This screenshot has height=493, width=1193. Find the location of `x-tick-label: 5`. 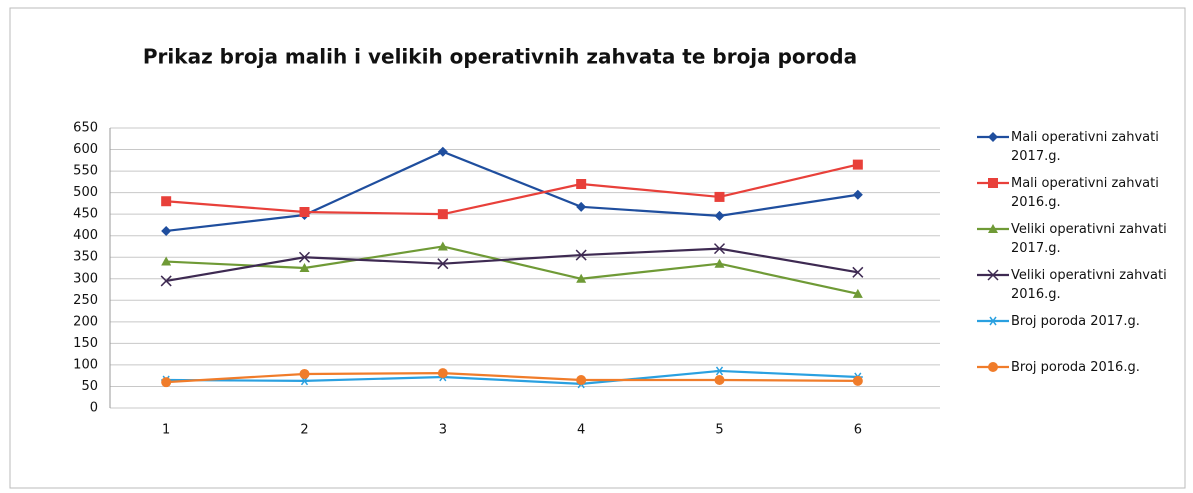

x-tick-label: 5 is located at coordinates (719, 430).